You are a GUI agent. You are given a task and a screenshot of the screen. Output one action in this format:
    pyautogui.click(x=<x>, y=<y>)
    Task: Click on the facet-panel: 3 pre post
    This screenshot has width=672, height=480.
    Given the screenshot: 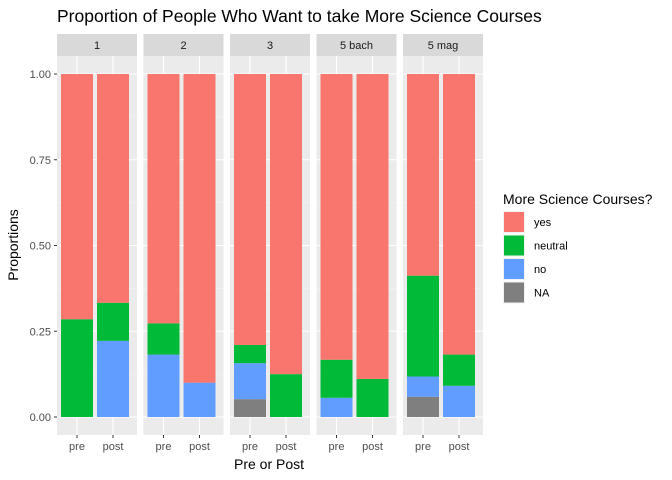 What is the action you would take?
    pyautogui.click(x=270, y=243)
    